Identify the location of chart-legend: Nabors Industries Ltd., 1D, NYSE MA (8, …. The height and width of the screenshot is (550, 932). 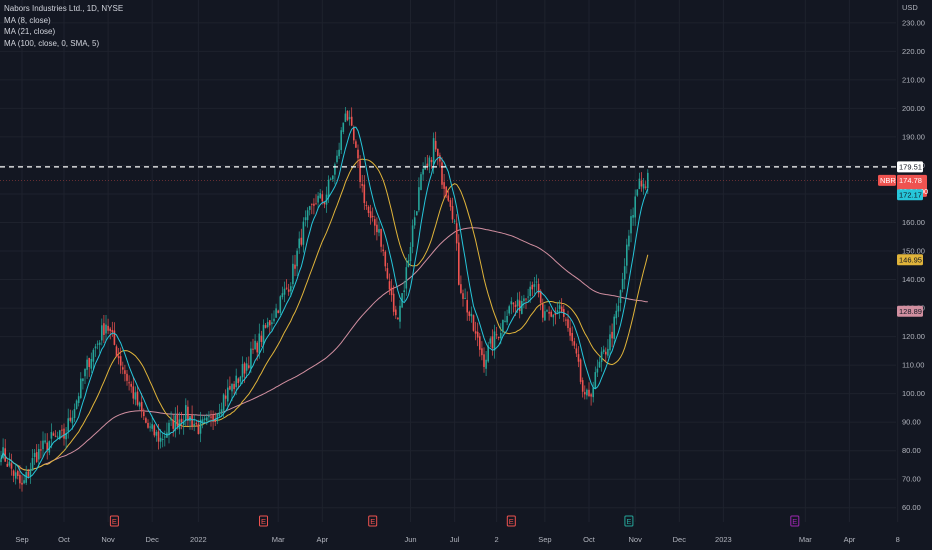
(63, 26).